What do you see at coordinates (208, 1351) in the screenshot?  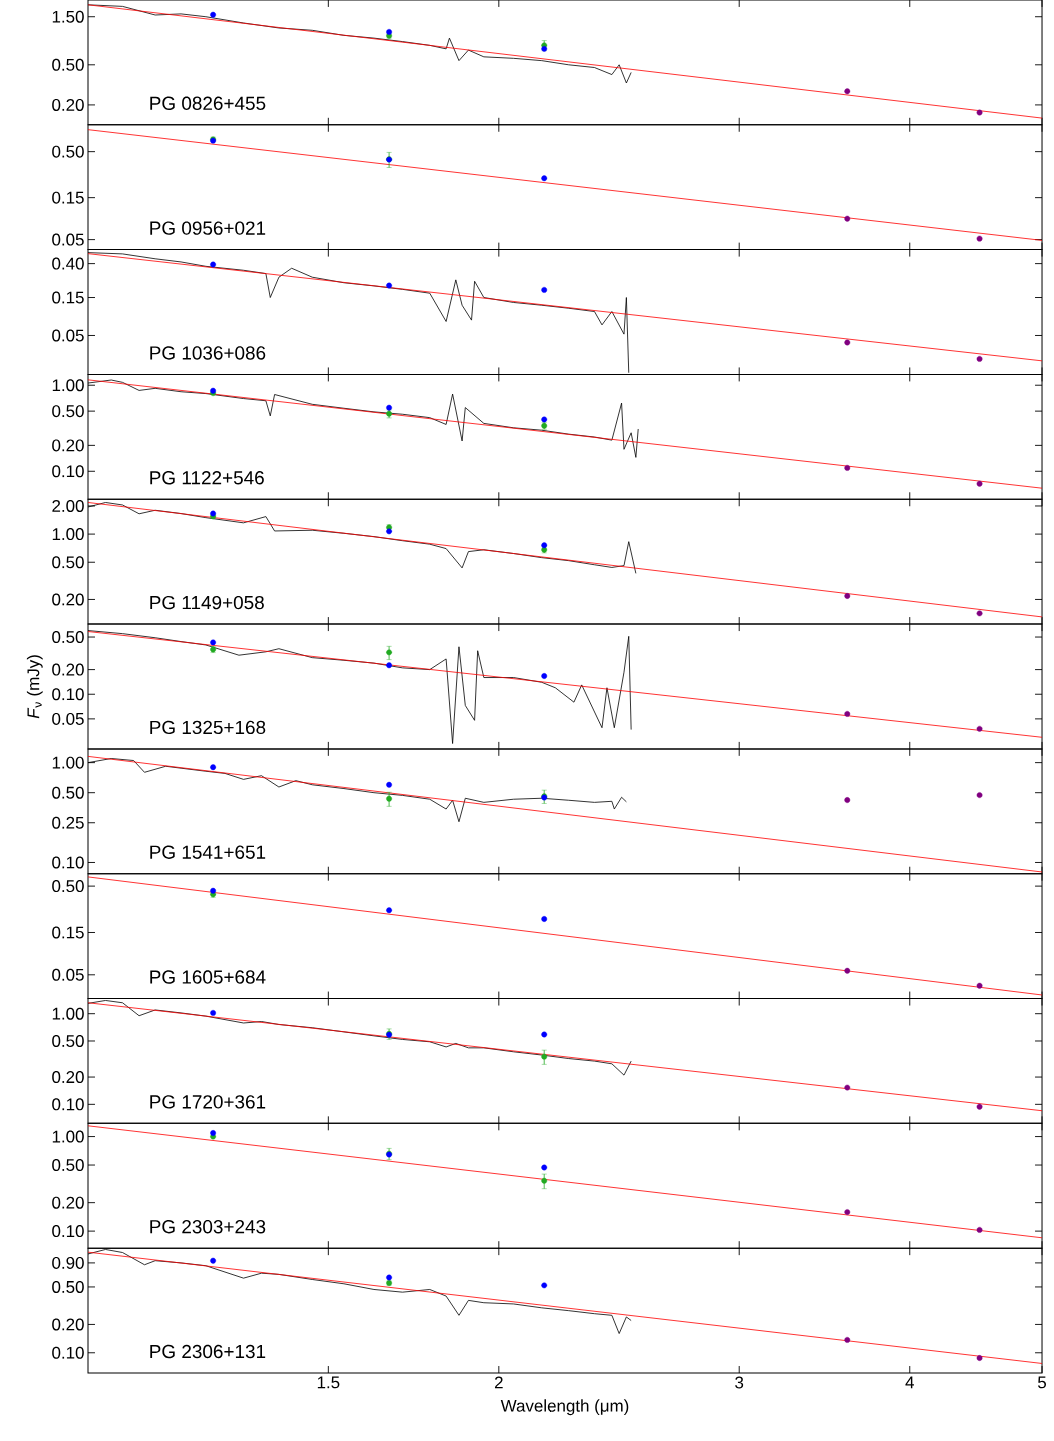 I see `text: PG 2306+131` at bounding box center [208, 1351].